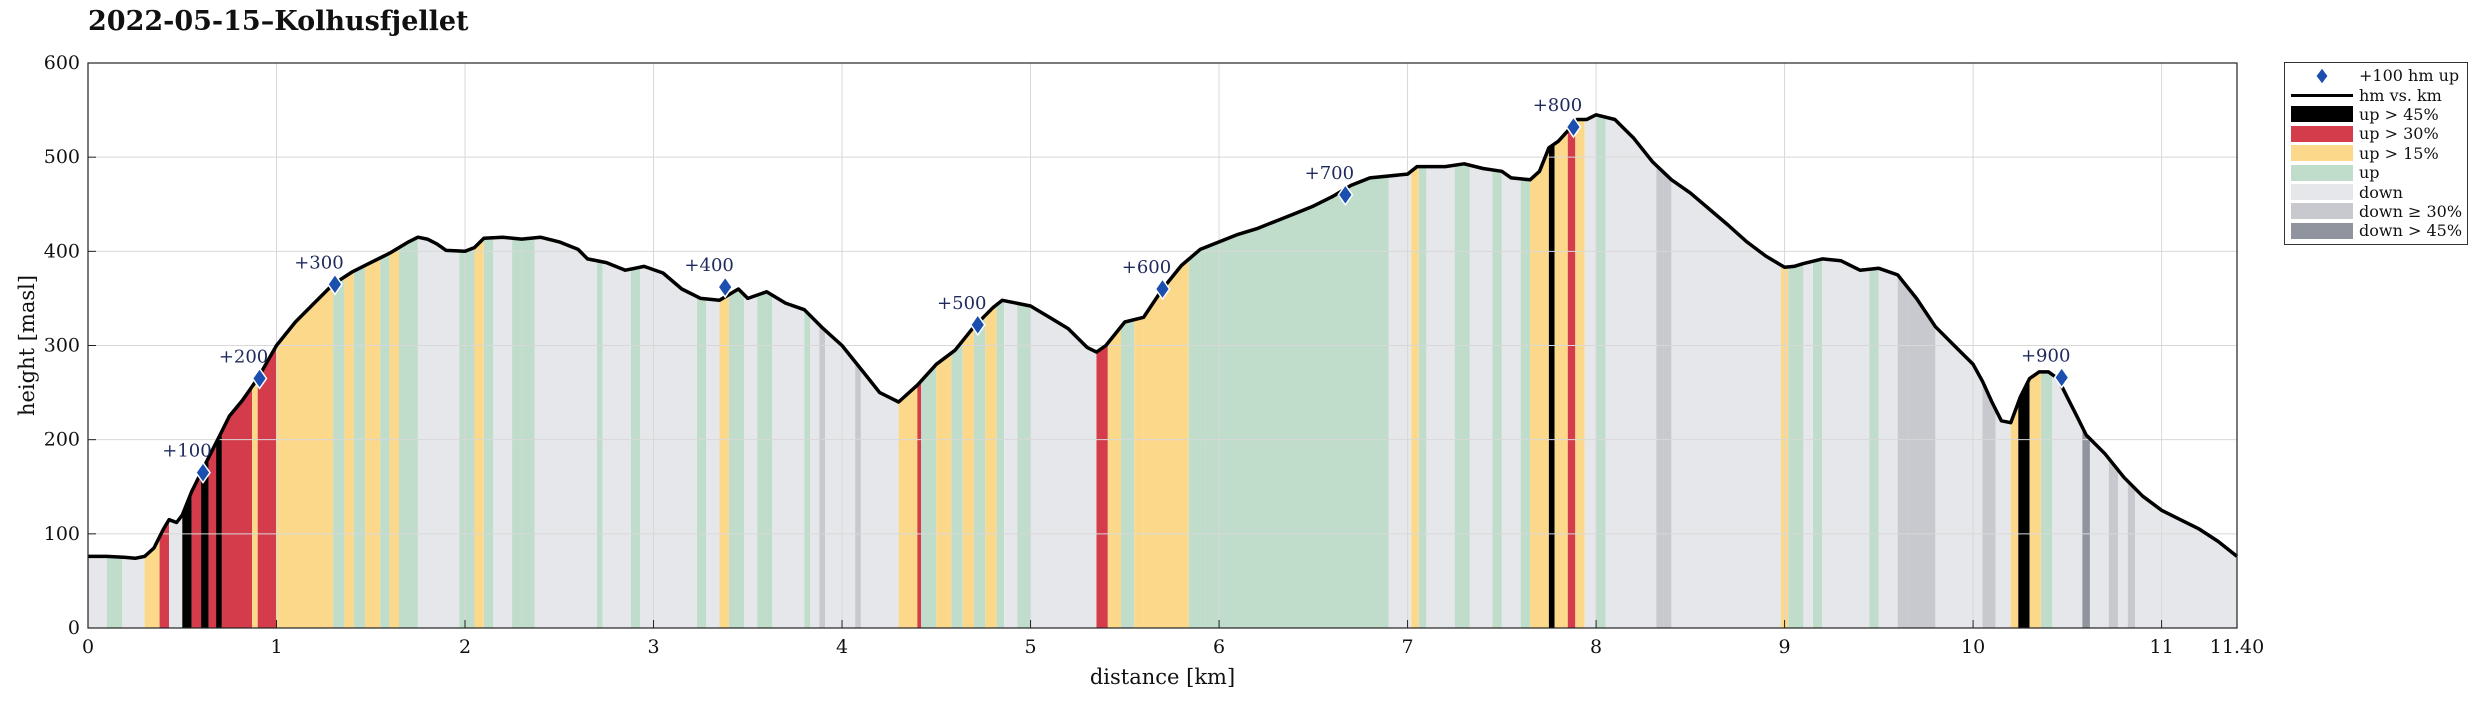 The height and width of the screenshot is (705, 2485). Describe the element at coordinates (276, 647) in the screenshot. I see `x-tick-label: 1` at that location.